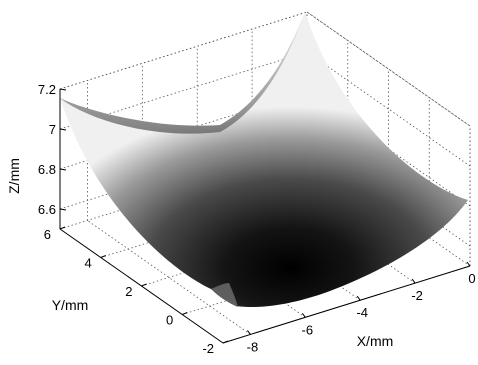  What do you see at coordinates (308, 329) in the screenshot?
I see `x-tick-label: -6` at bounding box center [308, 329].